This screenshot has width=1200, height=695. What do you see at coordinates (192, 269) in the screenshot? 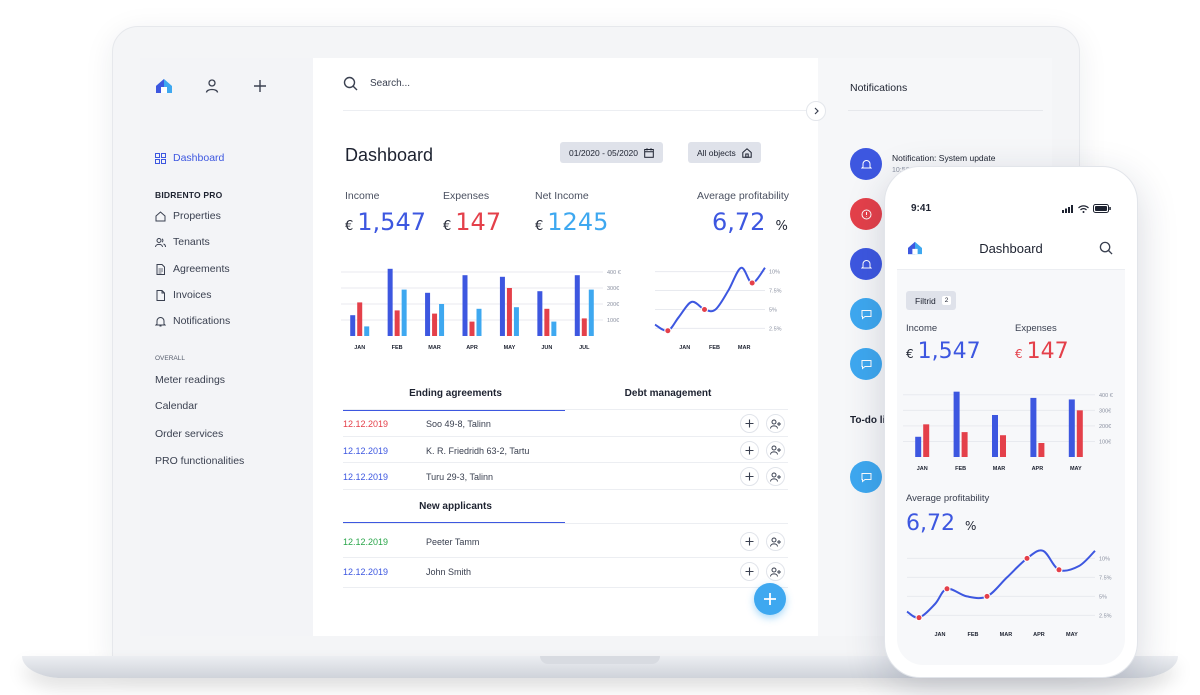
I see `sidebar-item-agreements: Agreements` at bounding box center [192, 269].